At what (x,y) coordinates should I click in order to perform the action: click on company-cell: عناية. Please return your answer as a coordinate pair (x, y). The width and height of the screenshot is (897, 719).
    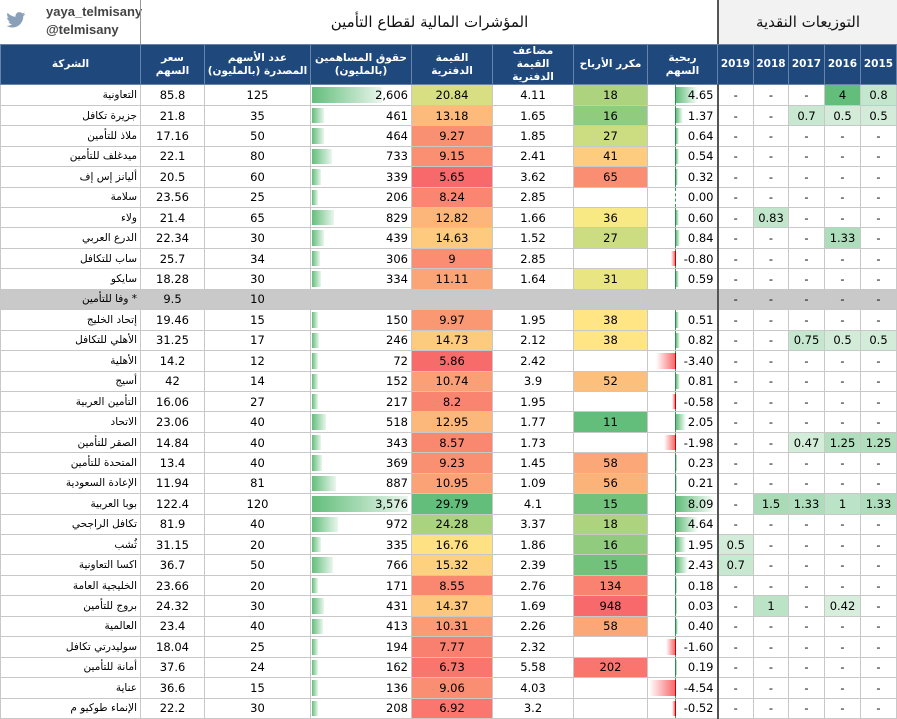
    Looking at the image, I should click on (70, 688).